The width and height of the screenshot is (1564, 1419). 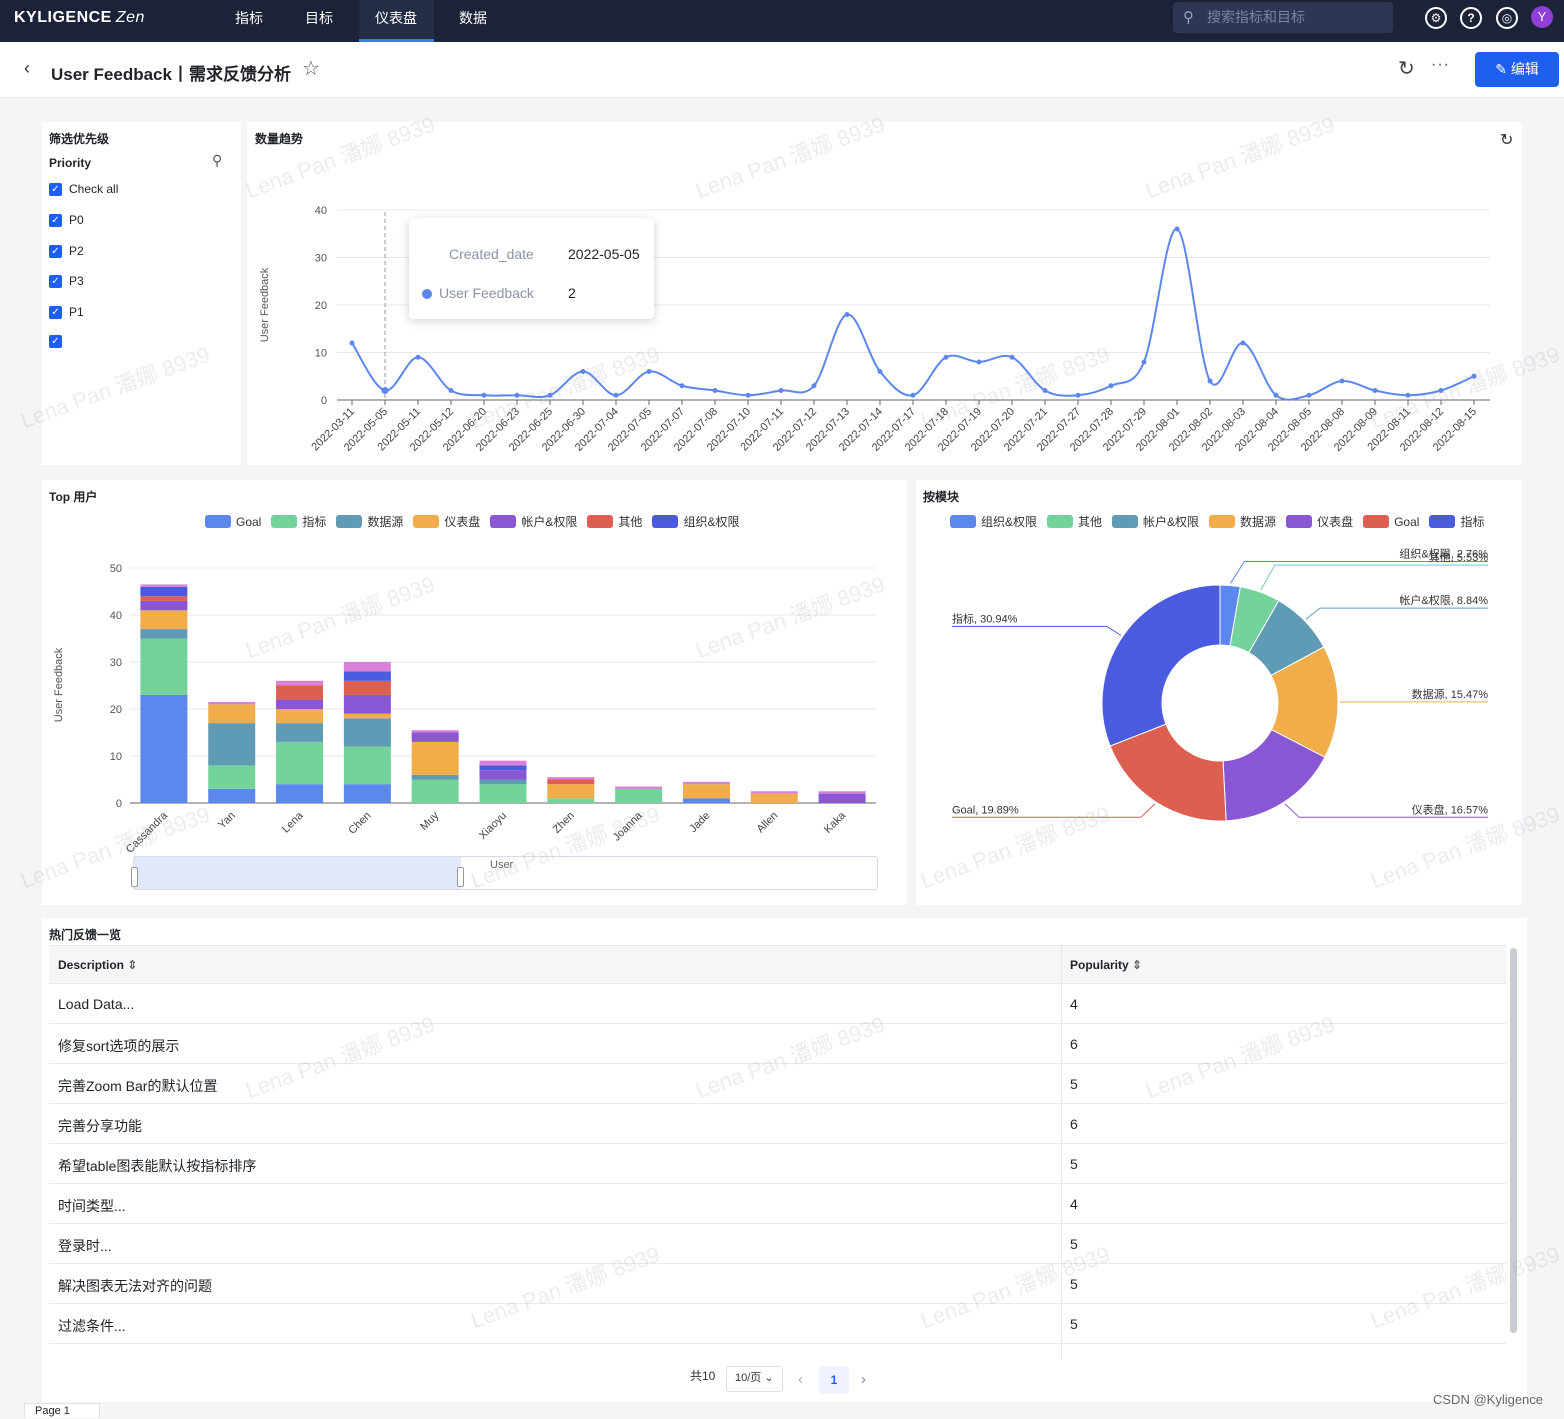 What do you see at coordinates (777, 1324) in the screenshot?
I see `table-row: 过滤条件...5` at bounding box center [777, 1324].